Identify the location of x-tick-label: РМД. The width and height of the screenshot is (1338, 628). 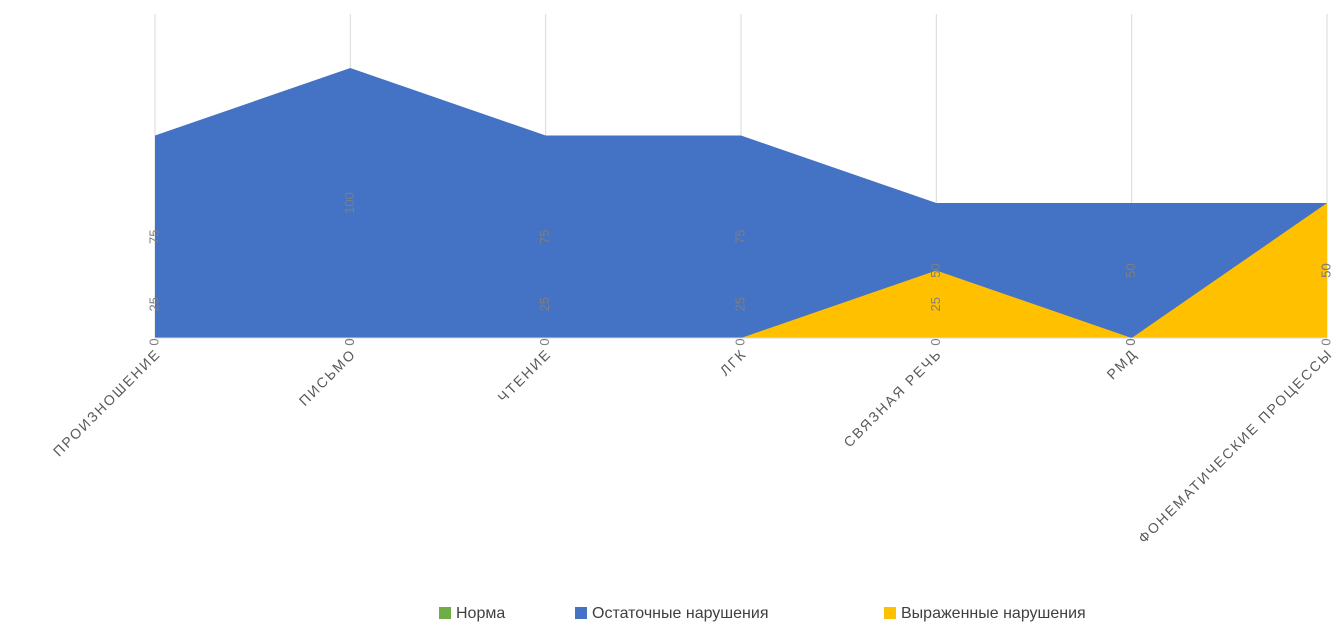
(1121, 363).